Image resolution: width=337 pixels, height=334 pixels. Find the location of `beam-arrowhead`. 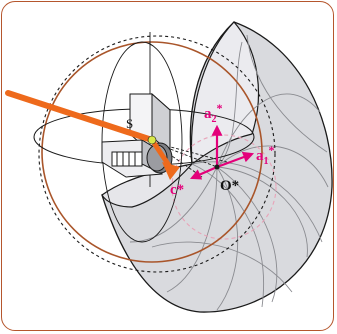

beam-arrowhead is located at coordinates (171, 171).